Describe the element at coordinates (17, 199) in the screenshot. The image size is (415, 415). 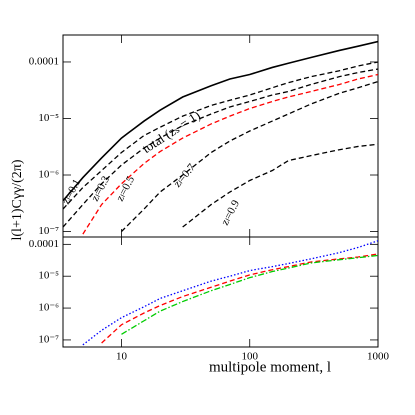
I see `y-axis-label: l(l+1)Cγγ/(2π)` at that location.